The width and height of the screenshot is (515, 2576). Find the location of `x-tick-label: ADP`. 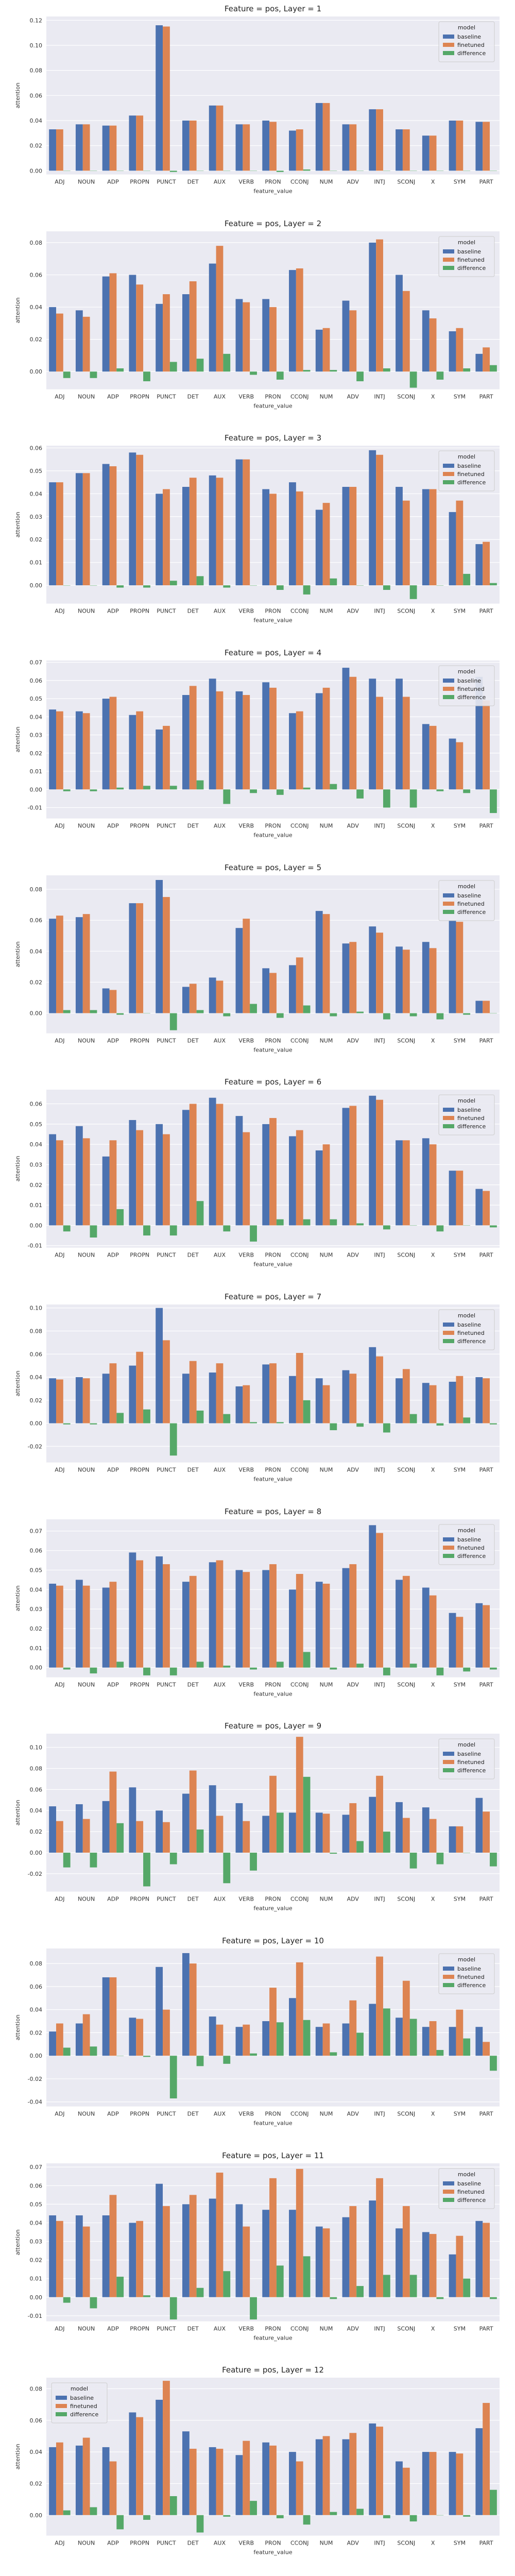

x-tick-label: ADP is located at coordinates (113, 2543).